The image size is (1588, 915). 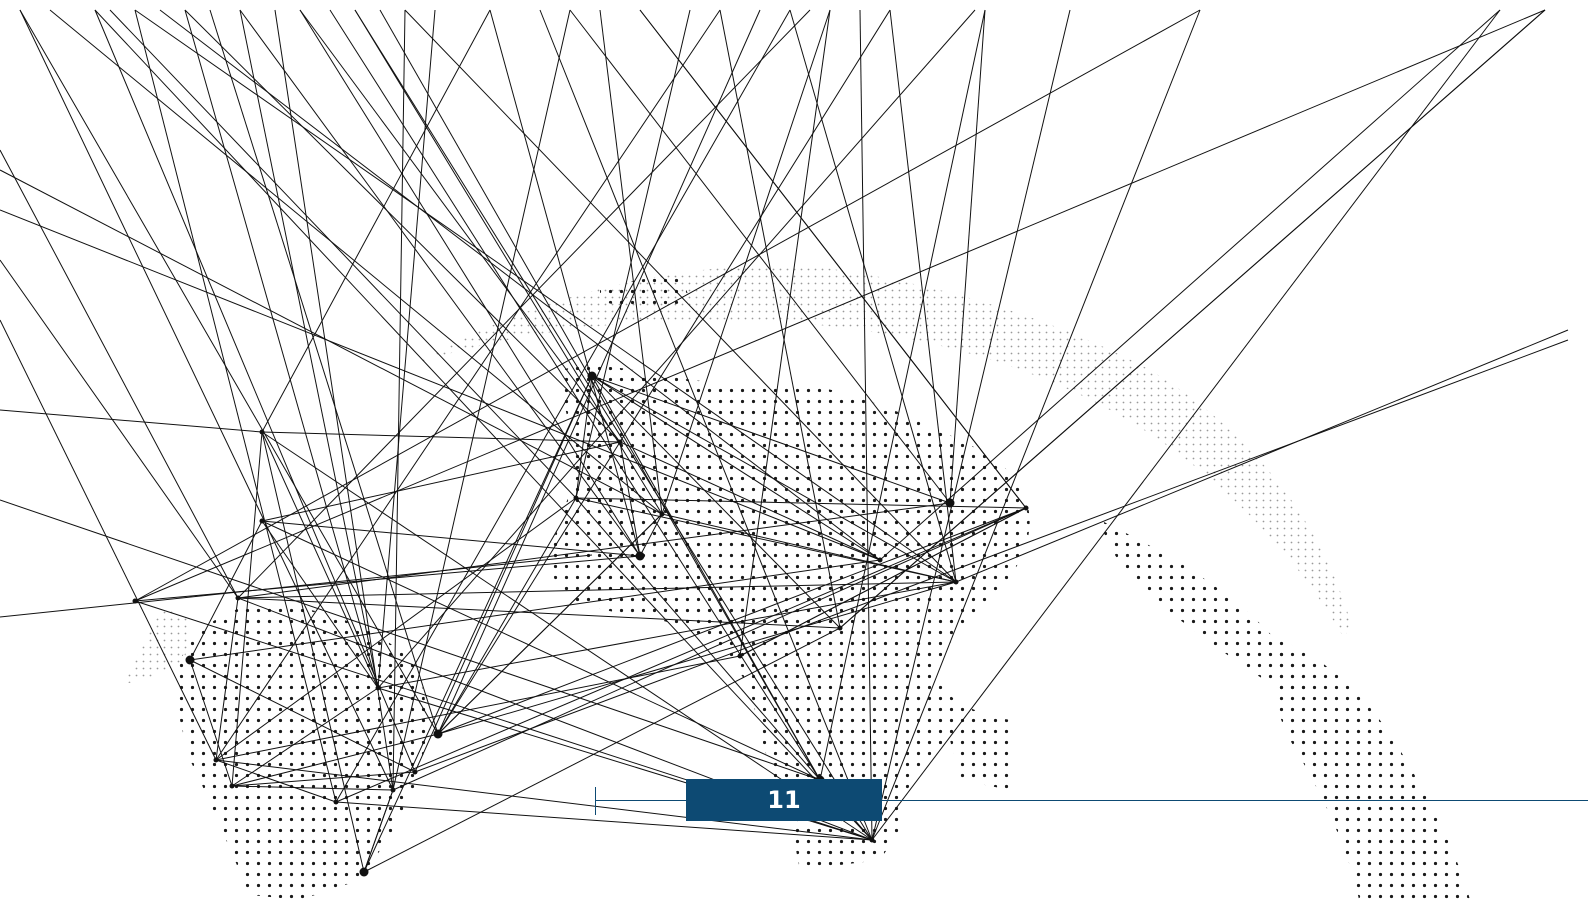 I want to click on page-footer-rule, so click(x=1091, y=800).